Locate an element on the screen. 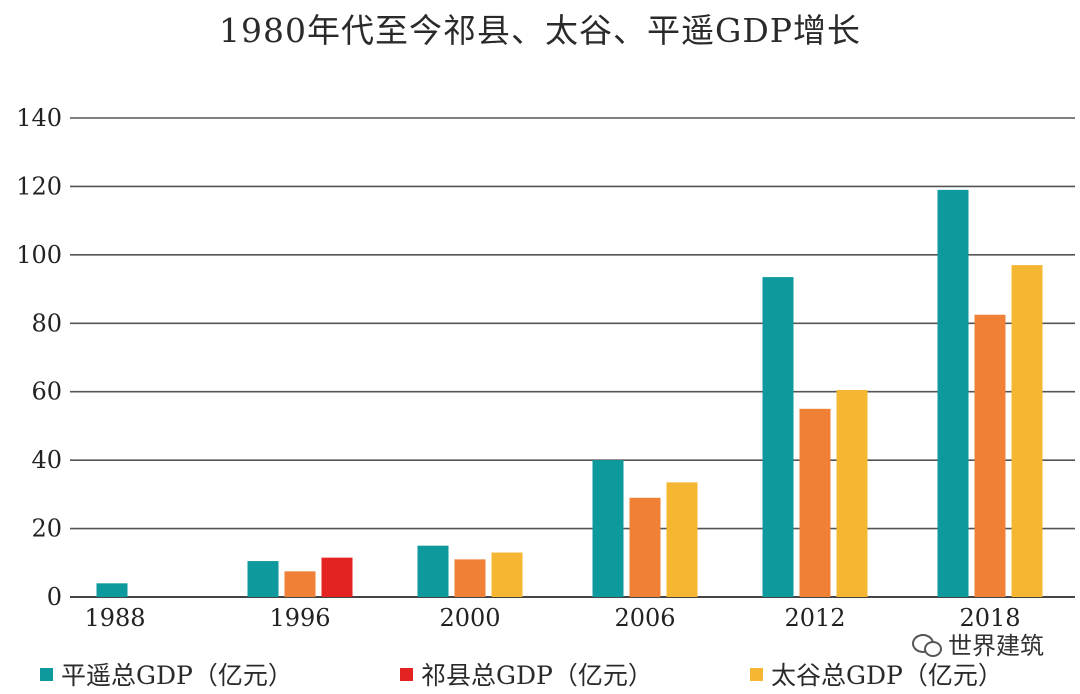  y-tick-label: 40 is located at coordinates (46, 460).